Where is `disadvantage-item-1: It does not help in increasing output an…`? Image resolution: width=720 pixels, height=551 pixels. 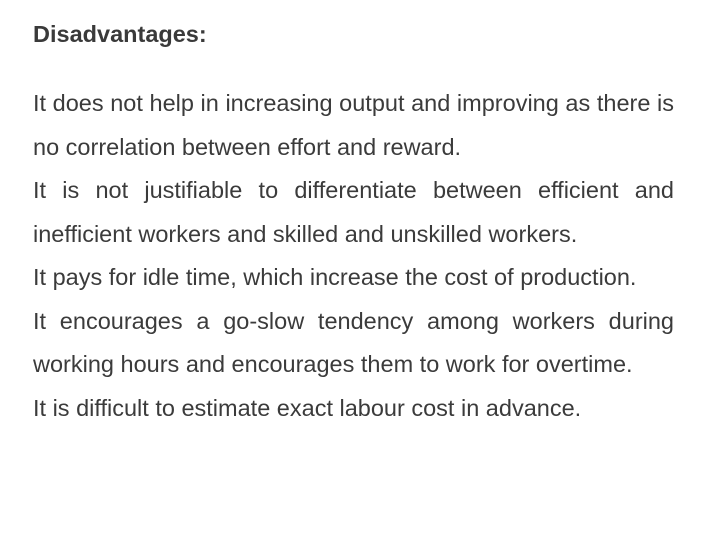
disadvantage-item-1: It does not help in increasing output an… is located at coordinates (353, 125).